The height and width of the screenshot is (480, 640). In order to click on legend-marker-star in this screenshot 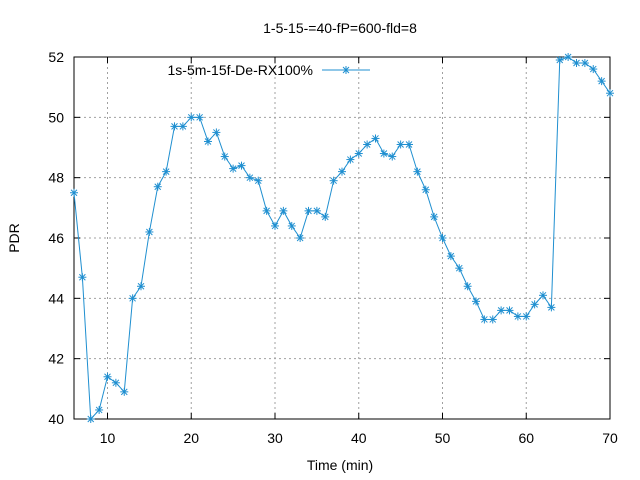, I will do `click(346, 70)`.